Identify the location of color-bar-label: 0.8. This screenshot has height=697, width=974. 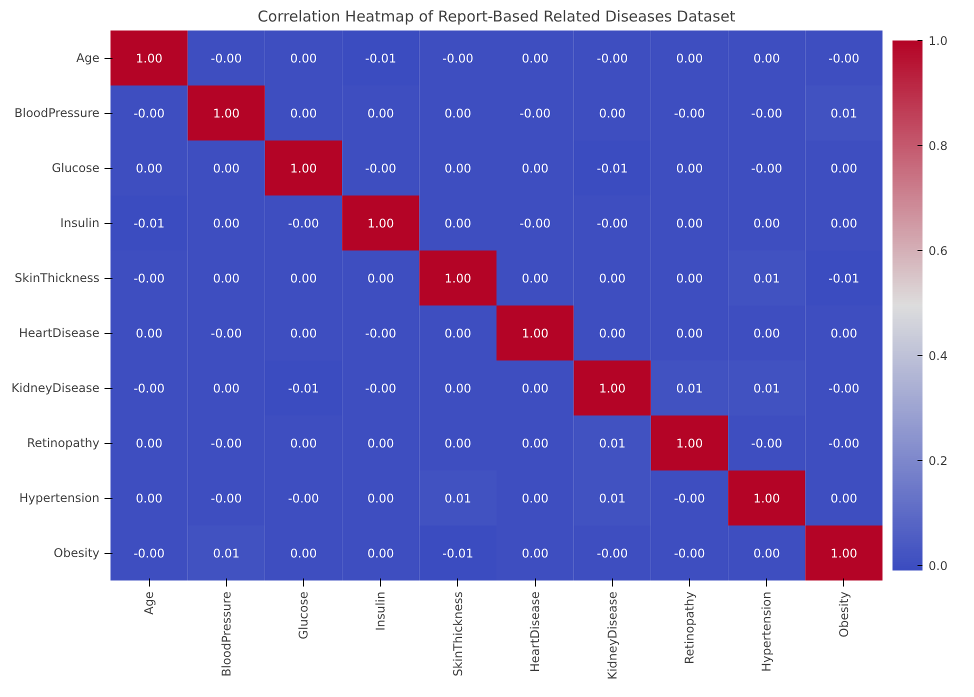
(938, 145).